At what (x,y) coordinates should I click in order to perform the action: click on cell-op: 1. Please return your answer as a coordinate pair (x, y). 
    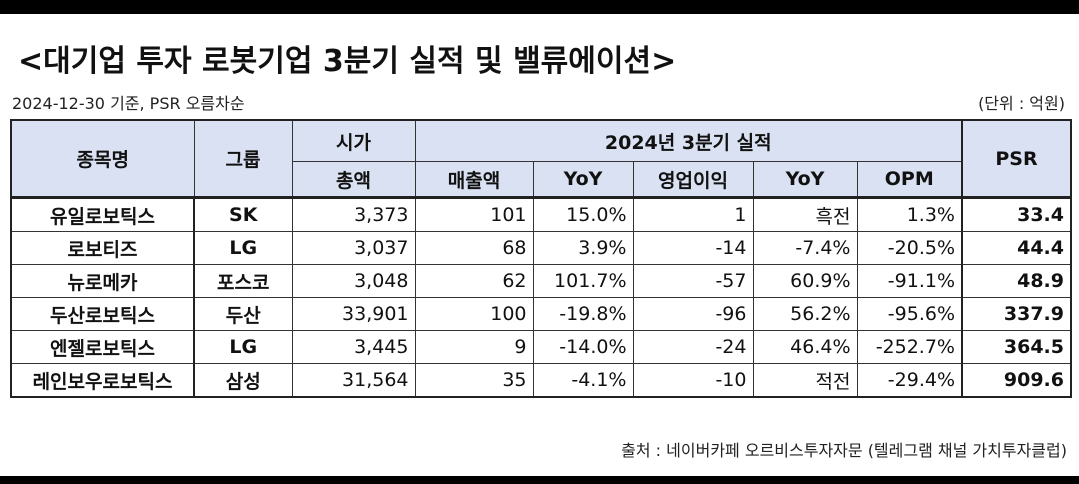
    Looking at the image, I should click on (693, 214).